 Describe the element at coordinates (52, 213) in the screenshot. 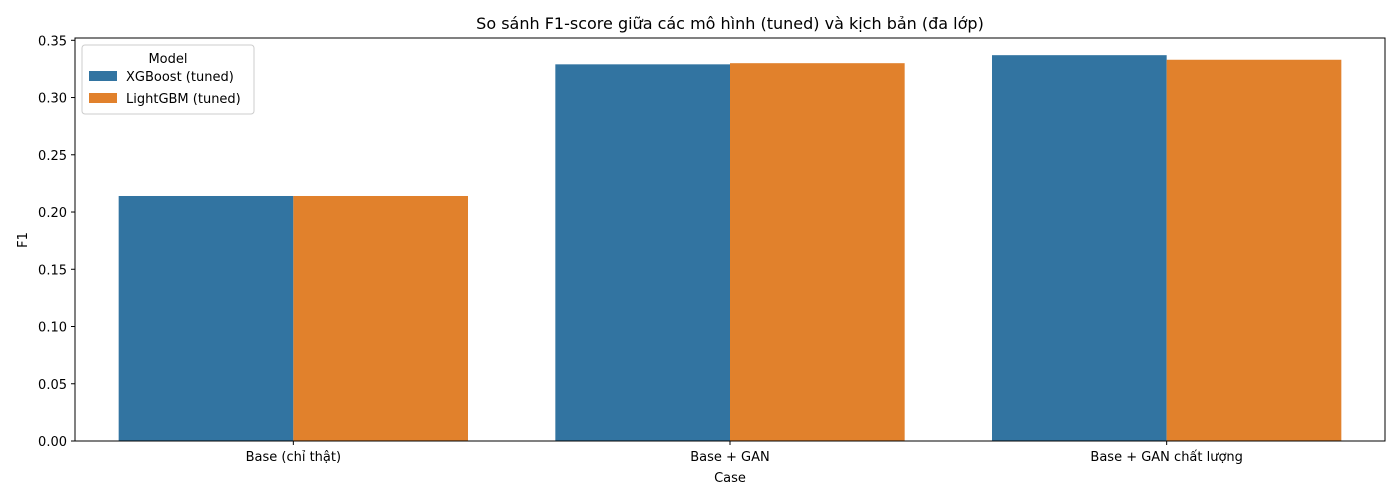

I see `y-tick-label: 0.20` at that location.